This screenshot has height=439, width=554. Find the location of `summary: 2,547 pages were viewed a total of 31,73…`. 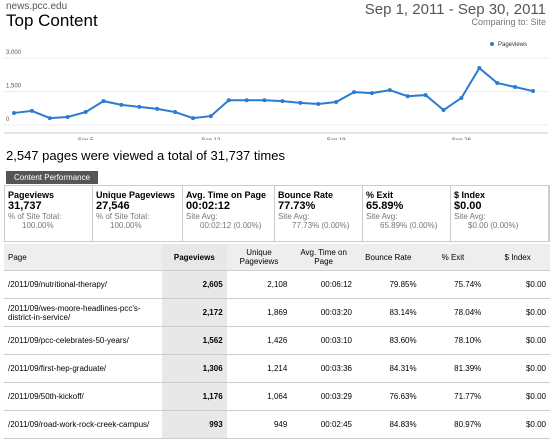

summary: 2,547 pages were viewed a total of 31,73… is located at coordinates (145, 155).